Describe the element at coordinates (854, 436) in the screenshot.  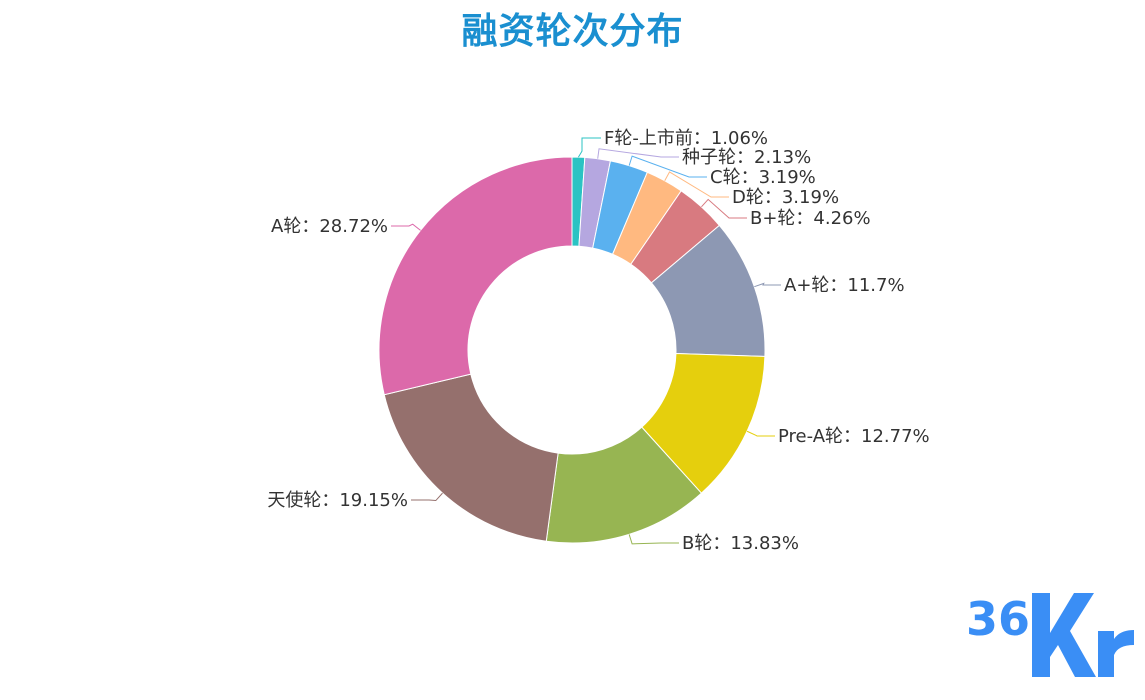
I see `slice-label-6: Pre-A轮：12.77%` at that location.